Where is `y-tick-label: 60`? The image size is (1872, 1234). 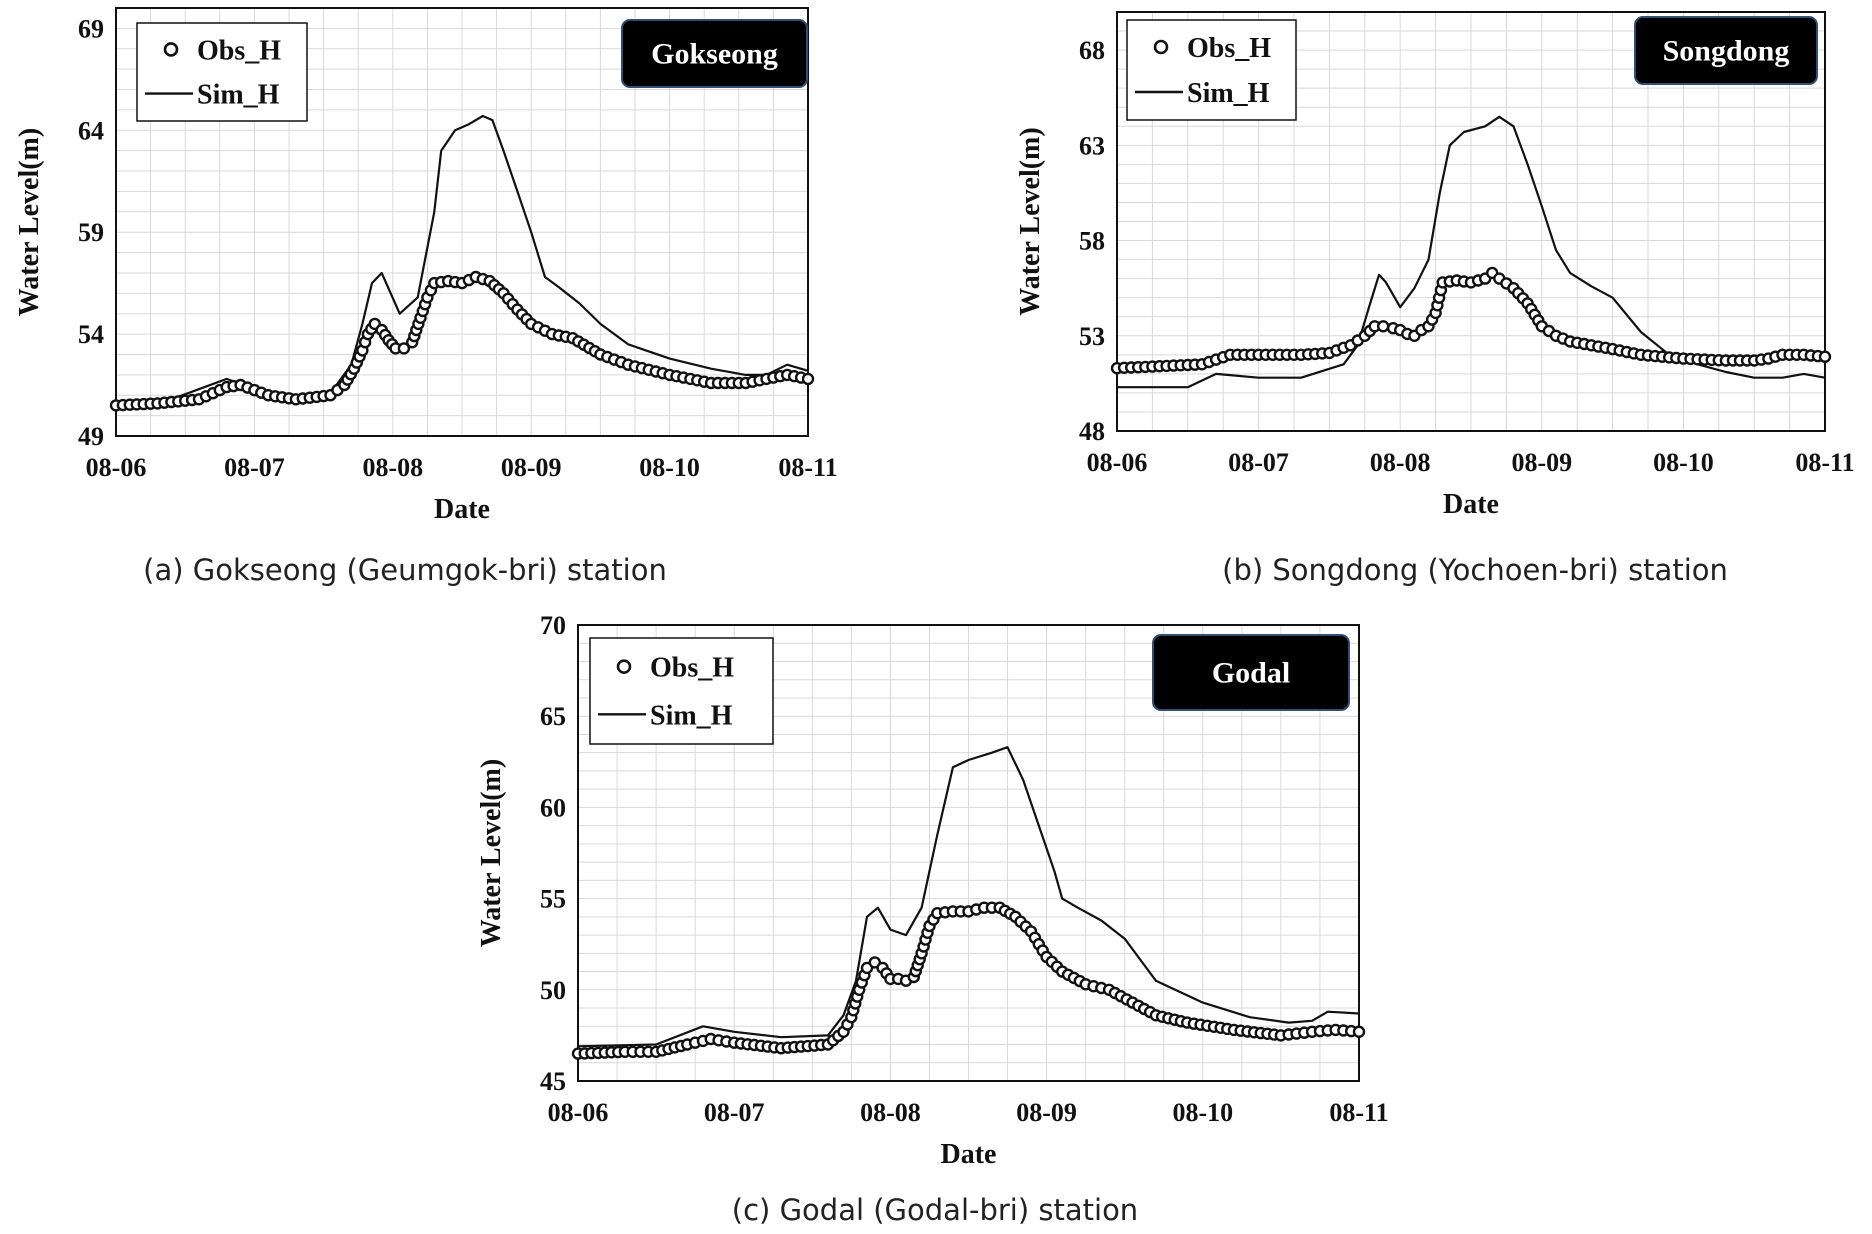 y-tick-label: 60 is located at coordinates (553, 807).